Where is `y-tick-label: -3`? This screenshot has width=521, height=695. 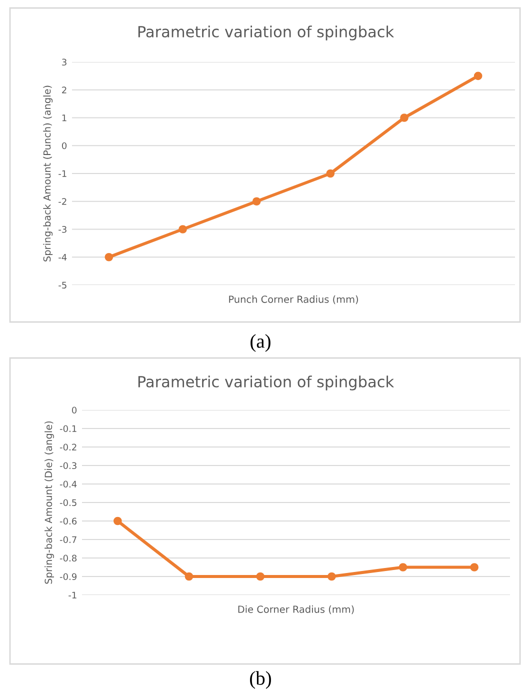 y-tick-label: -3 is located at coordinates (62, 229).